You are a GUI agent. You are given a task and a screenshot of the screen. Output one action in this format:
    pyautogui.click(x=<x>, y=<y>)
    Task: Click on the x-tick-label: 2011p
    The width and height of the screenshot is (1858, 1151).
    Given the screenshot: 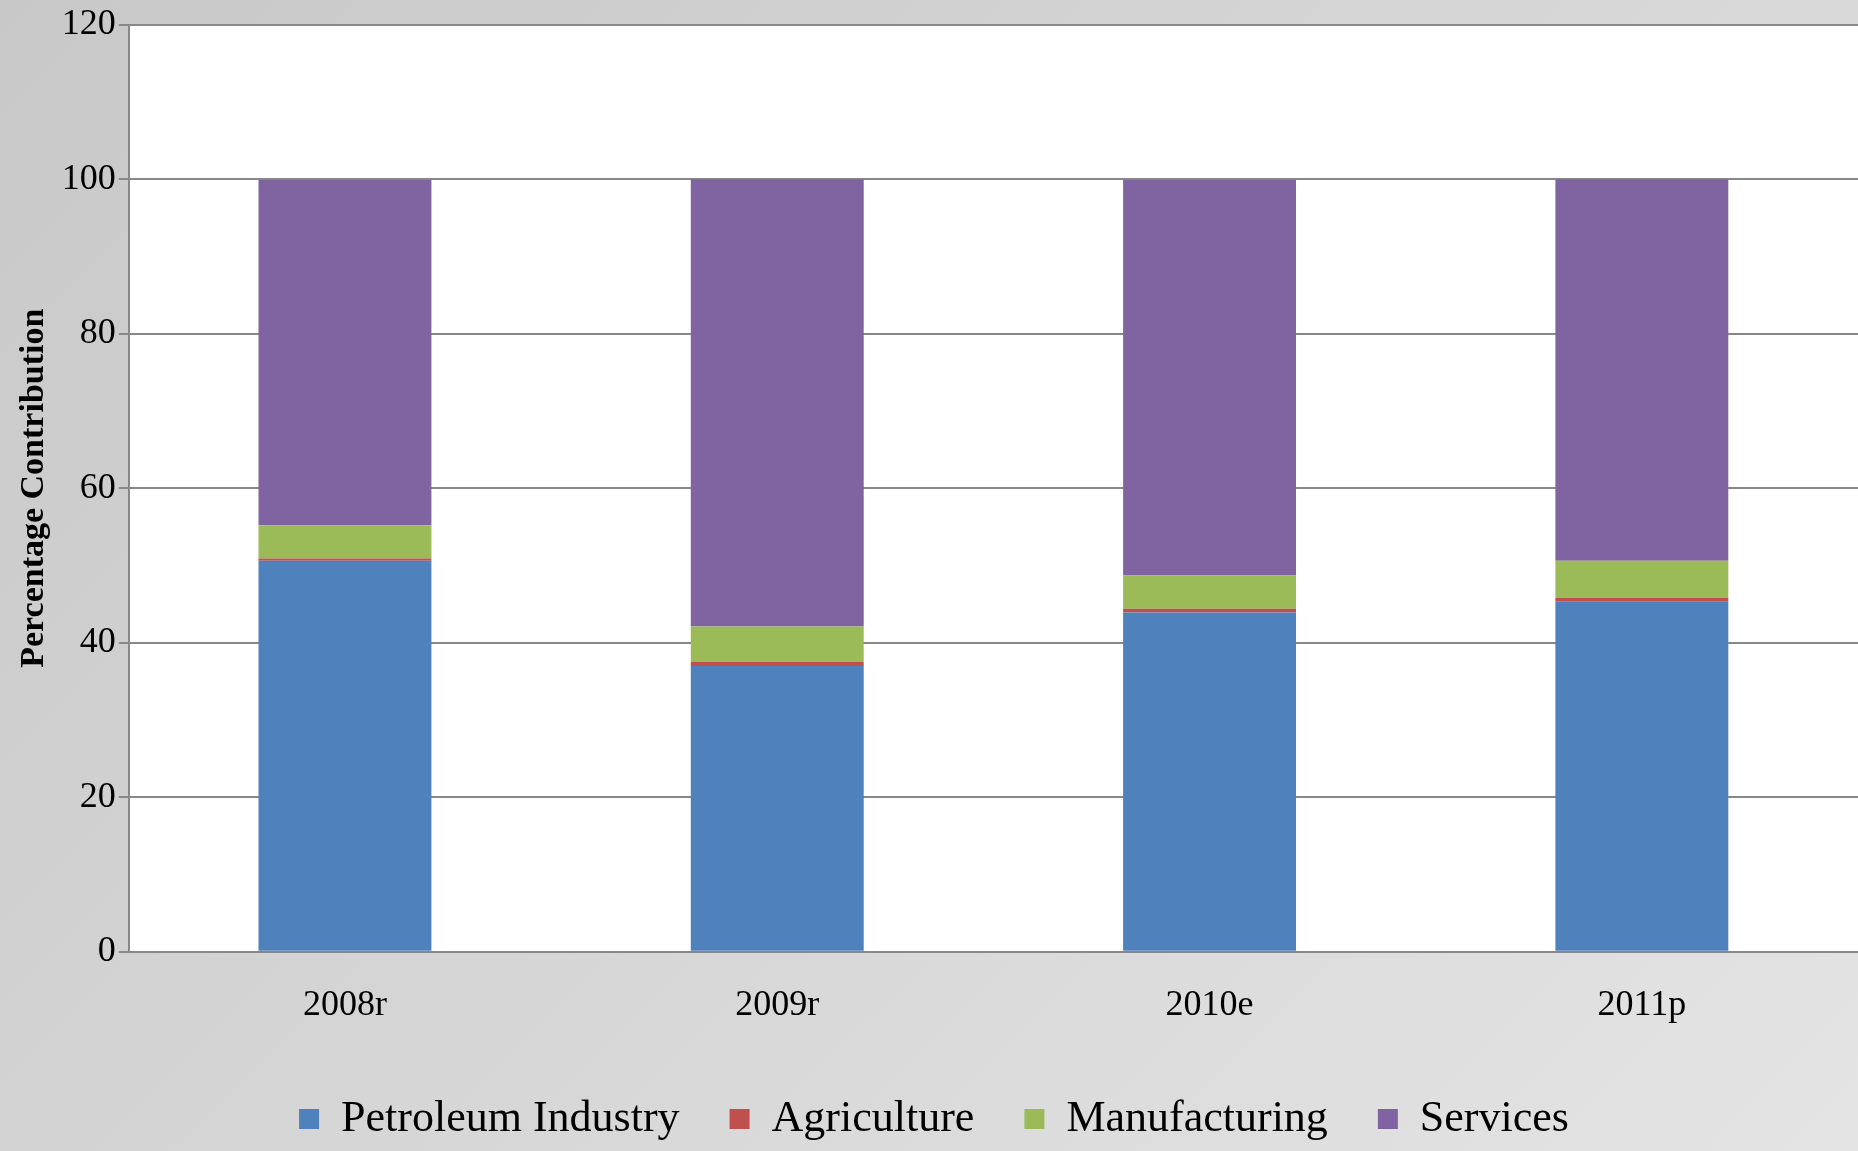 What is the action you would take?
    pyautogui.click(x=1642, y=1002)
    